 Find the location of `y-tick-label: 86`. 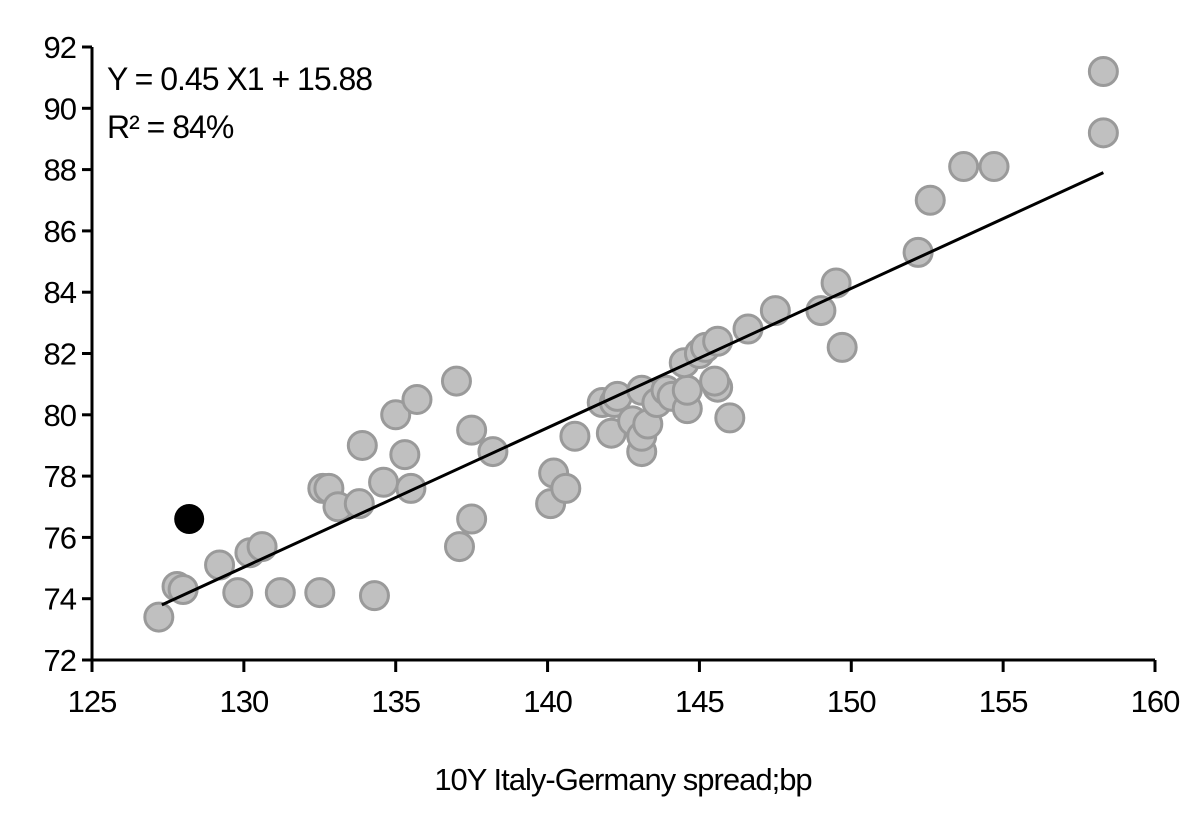

y-tick-label: 86 is located at coordinates (60, 231).